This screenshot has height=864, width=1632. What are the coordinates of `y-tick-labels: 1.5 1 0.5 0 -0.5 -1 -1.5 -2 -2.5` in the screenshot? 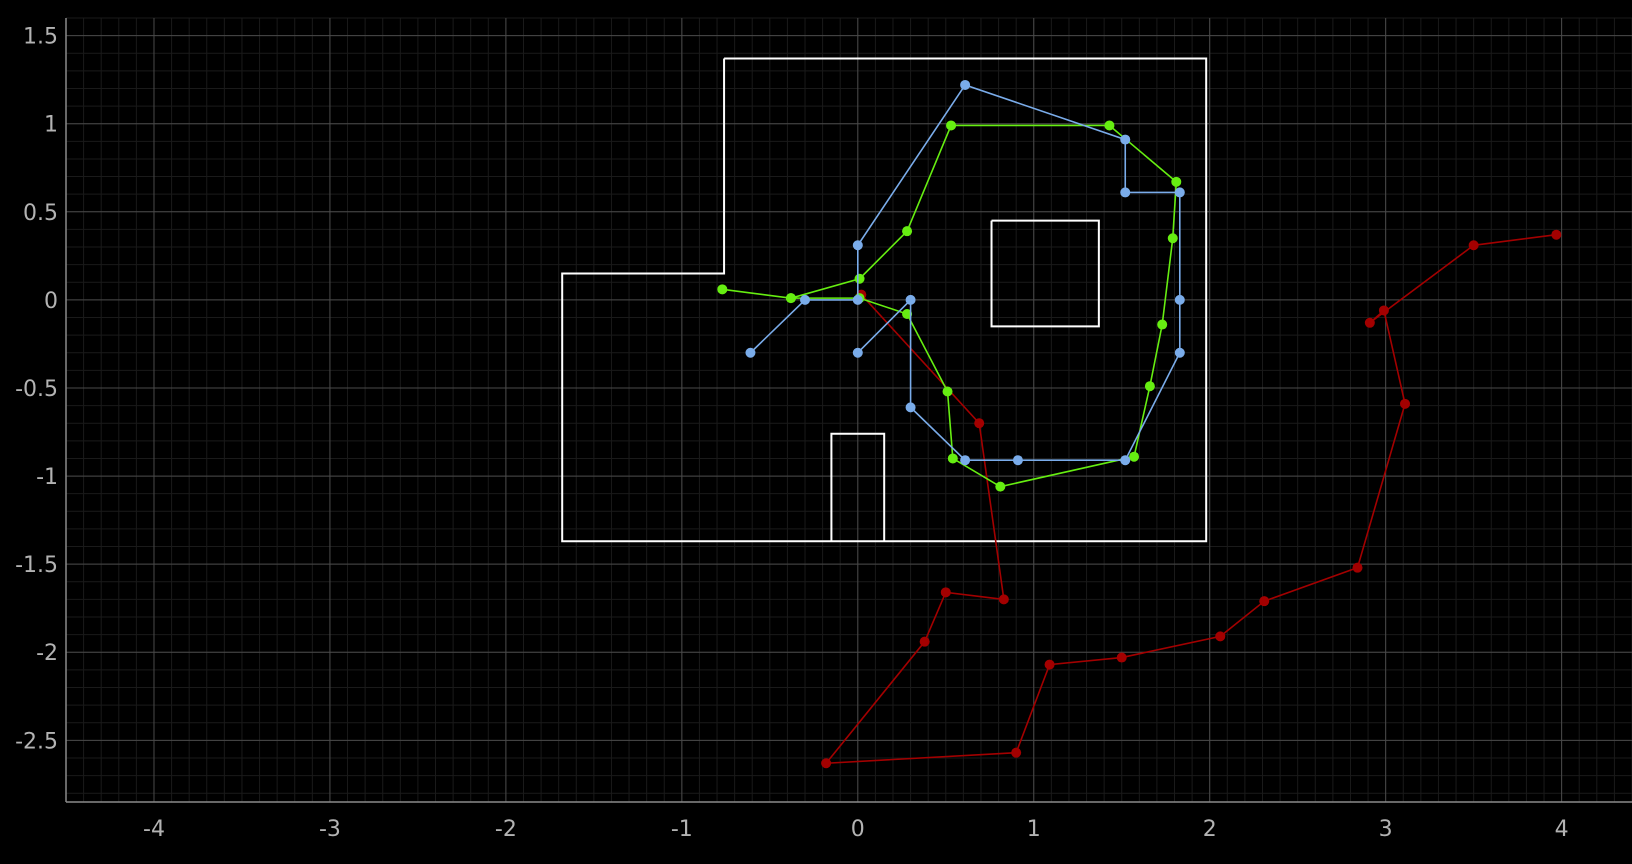 It's located at (36, 390).